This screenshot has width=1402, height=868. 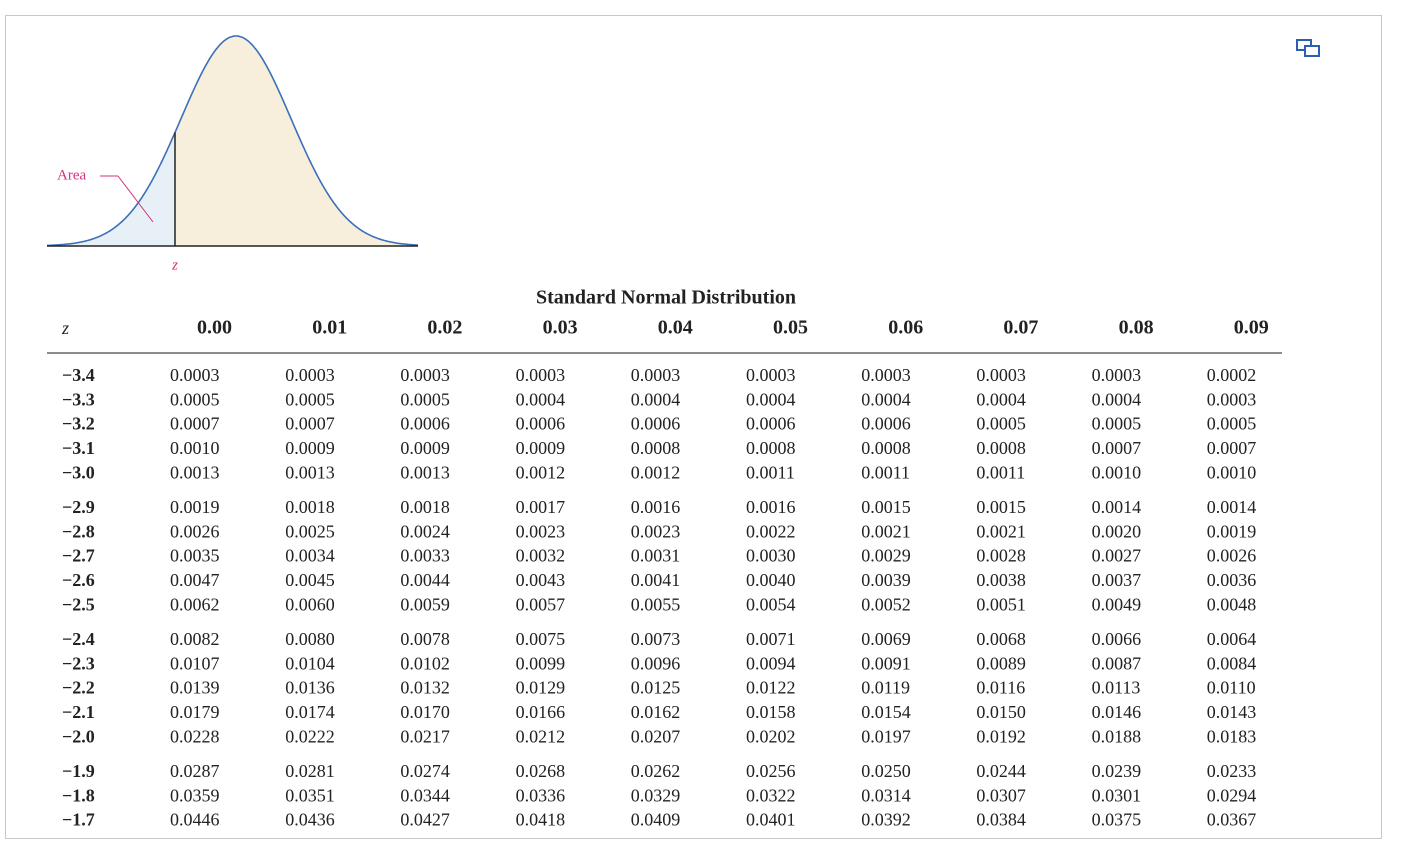 I want to click on value-cell: 0.0039, so click(x=886, y=580).